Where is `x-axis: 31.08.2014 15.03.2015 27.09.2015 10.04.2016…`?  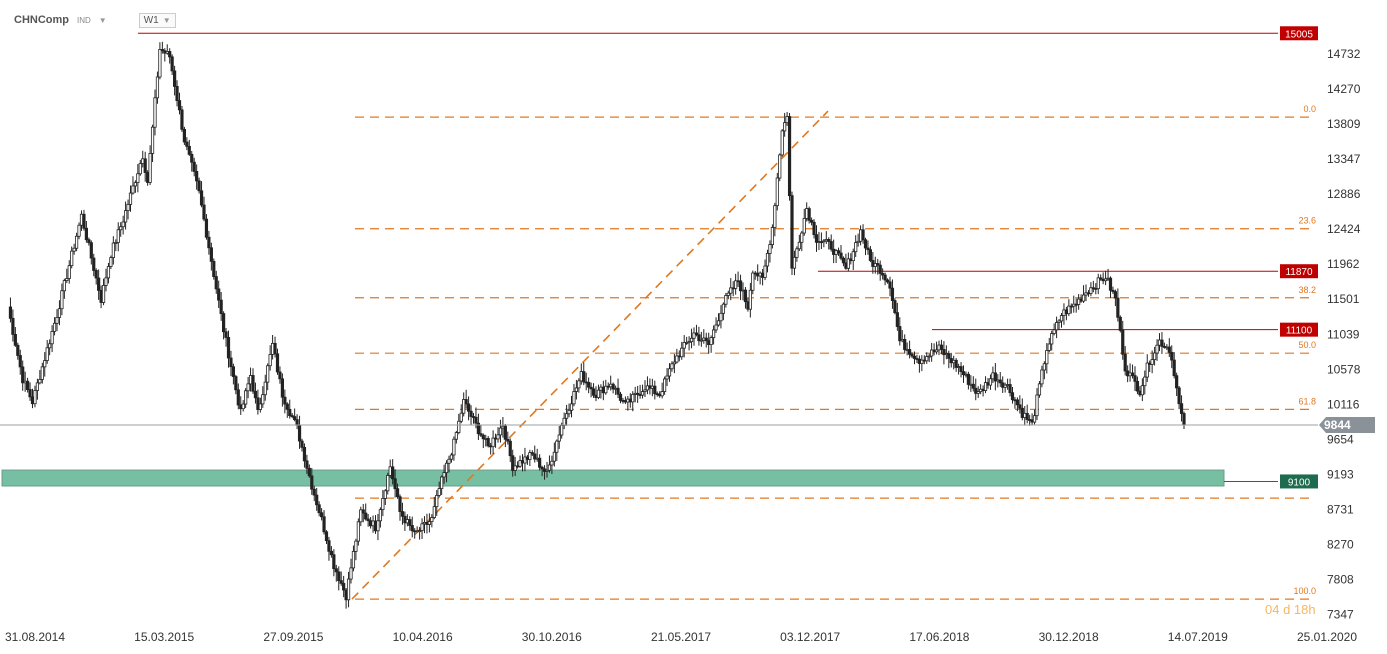 x-axis: 31.08.2014 15.03.2015 27.09.2015 10.04.2016… is located at coordinates (681, 637).